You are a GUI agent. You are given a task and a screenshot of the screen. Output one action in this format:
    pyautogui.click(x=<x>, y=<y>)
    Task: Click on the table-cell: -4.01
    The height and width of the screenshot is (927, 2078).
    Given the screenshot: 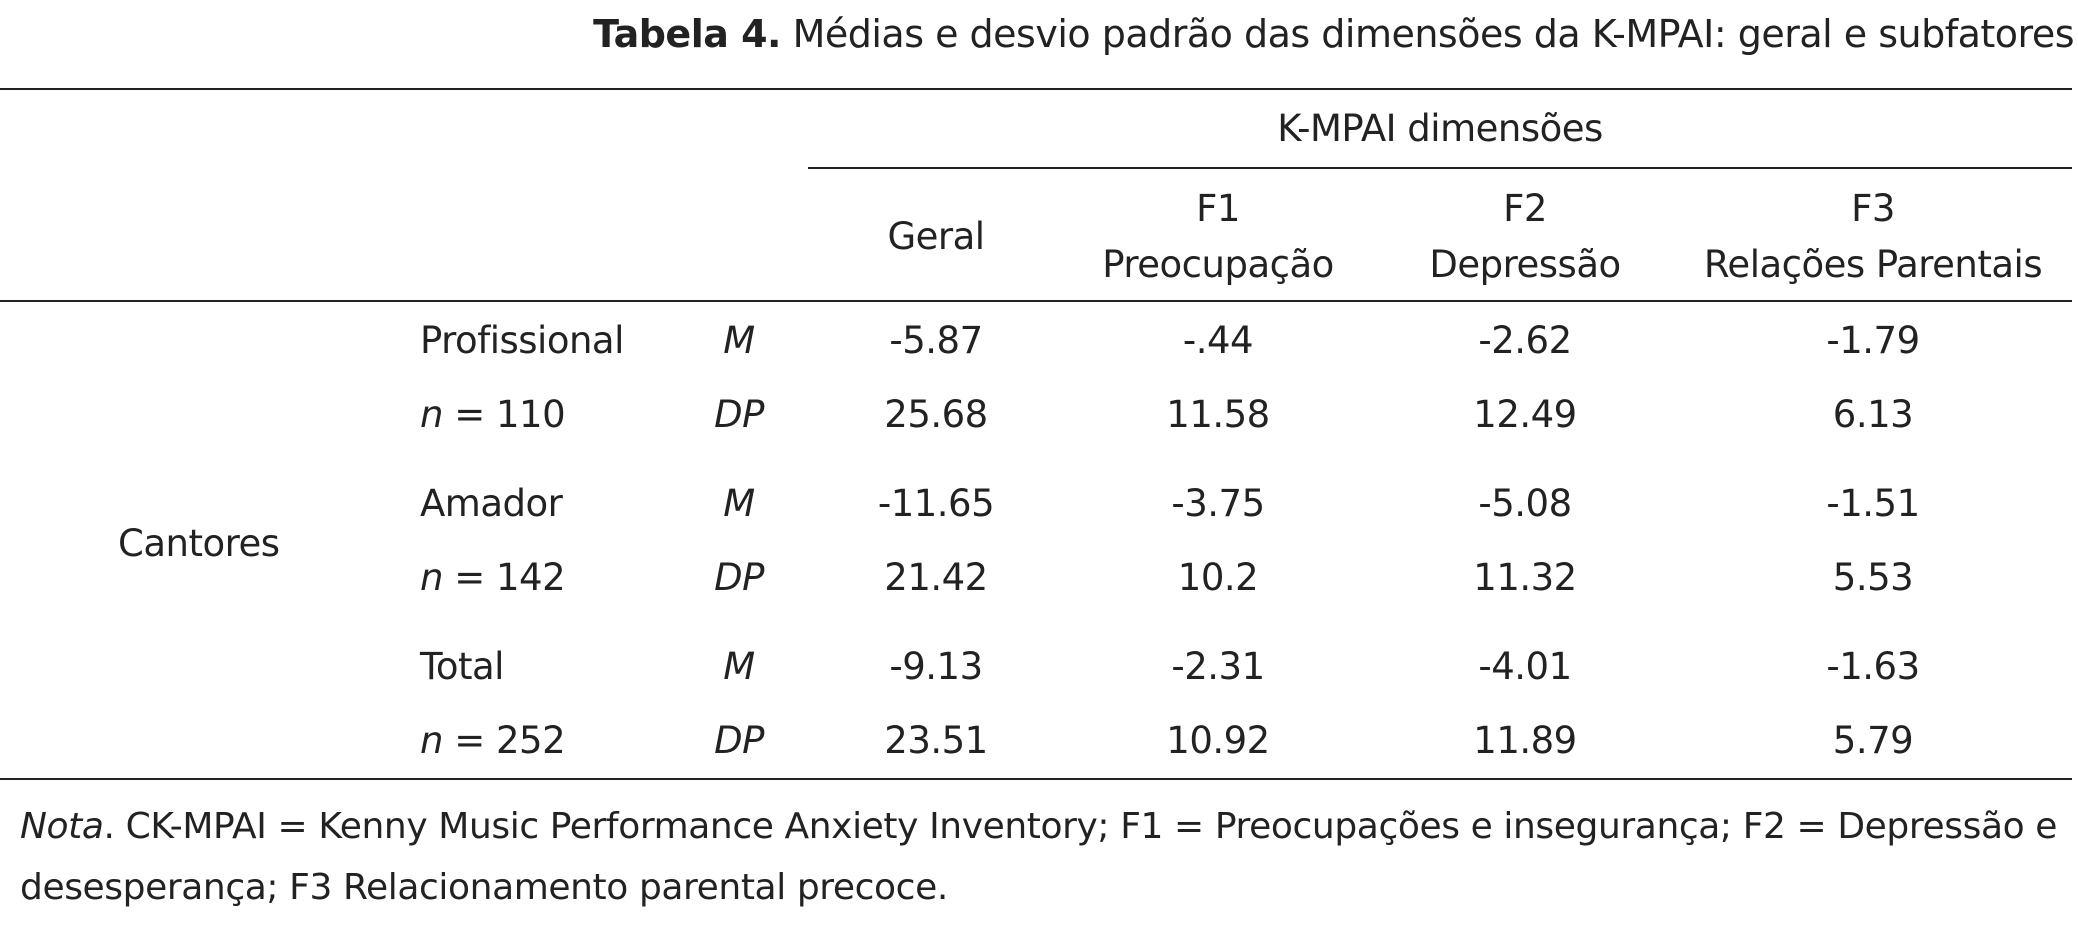 What is the action you would take?
    pyautogui.click(x=1525, y=666)
    